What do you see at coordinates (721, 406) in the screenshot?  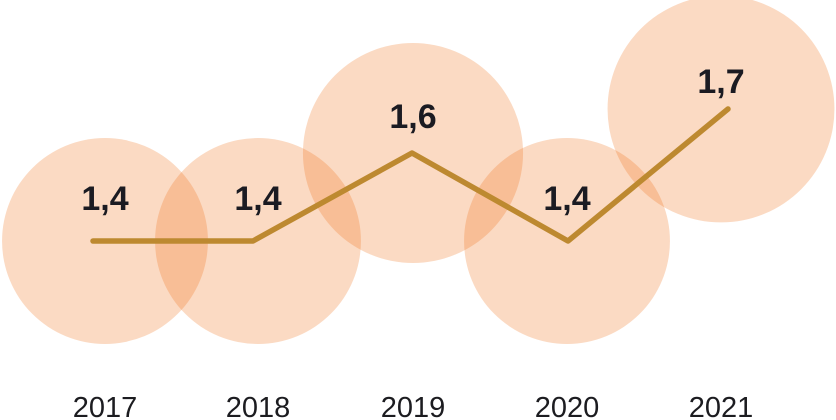 I see `x-axis-label-2021: 2021` at bounding box center [721, 406].